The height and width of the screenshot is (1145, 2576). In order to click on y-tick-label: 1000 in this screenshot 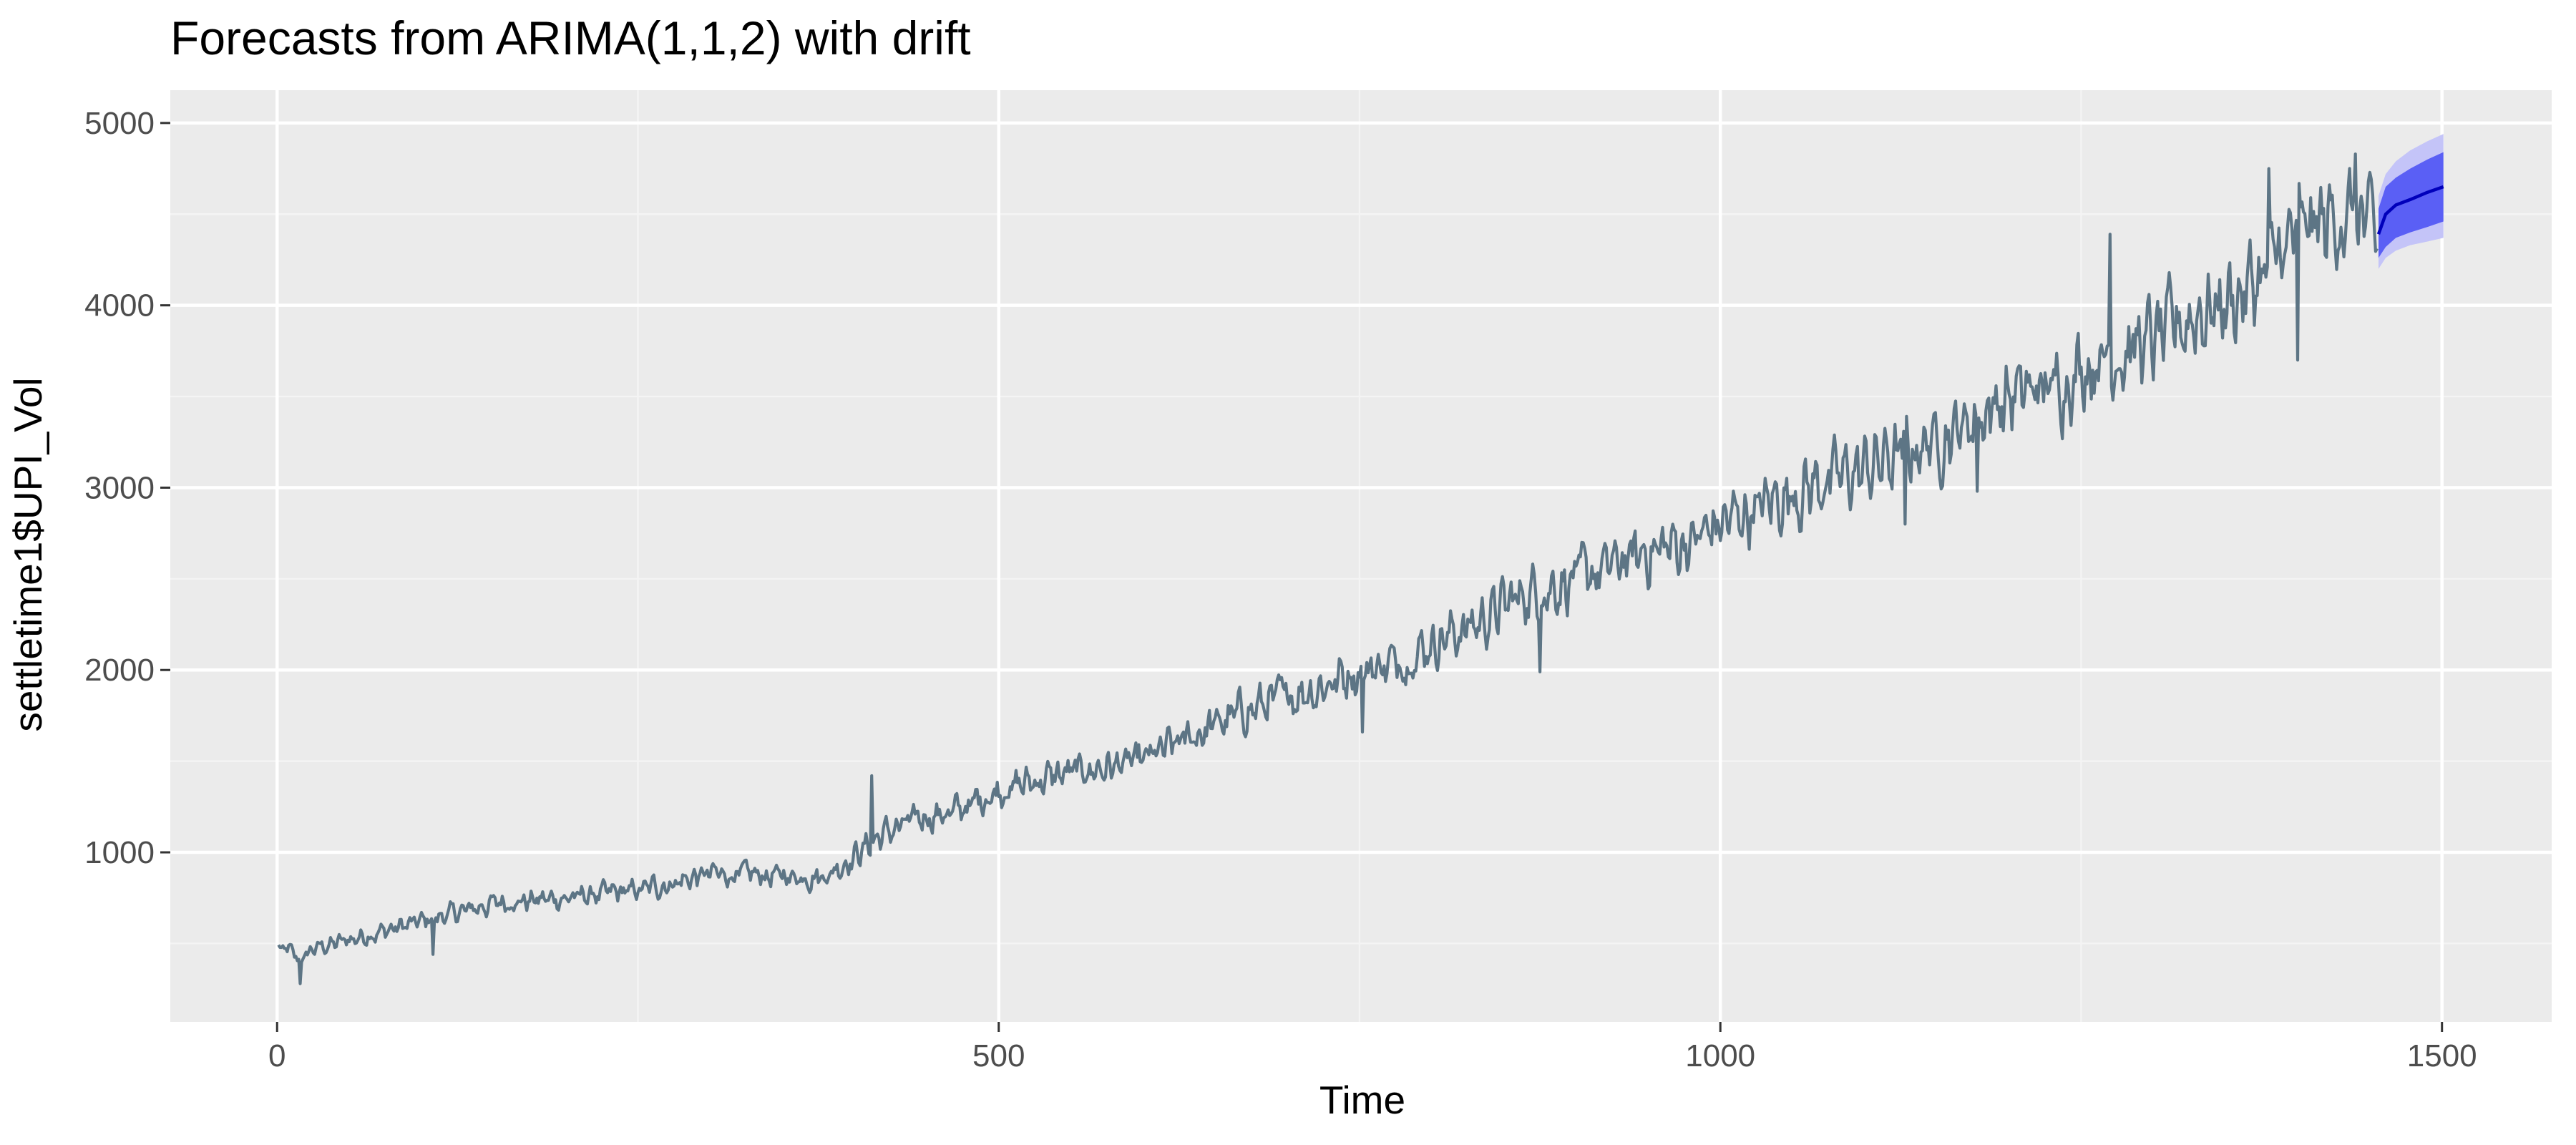, I will do `click(119, 852)`.